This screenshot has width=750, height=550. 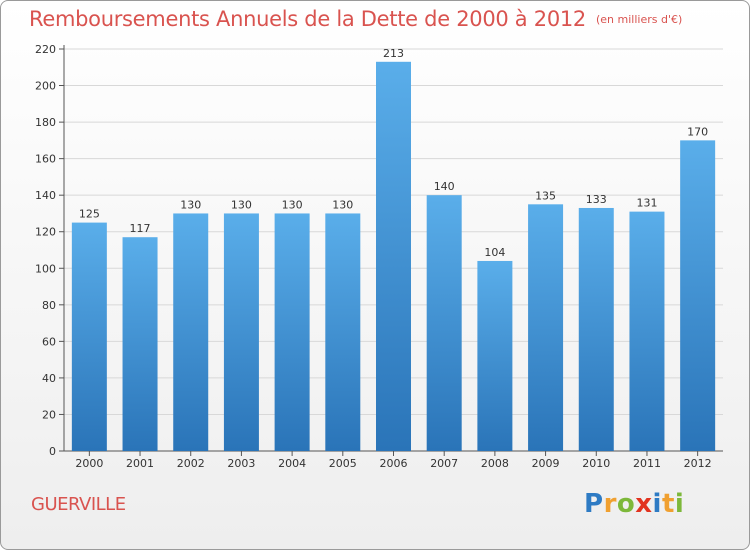 I want to click on x-tick-label: 2011, so click(x=647, y=463).